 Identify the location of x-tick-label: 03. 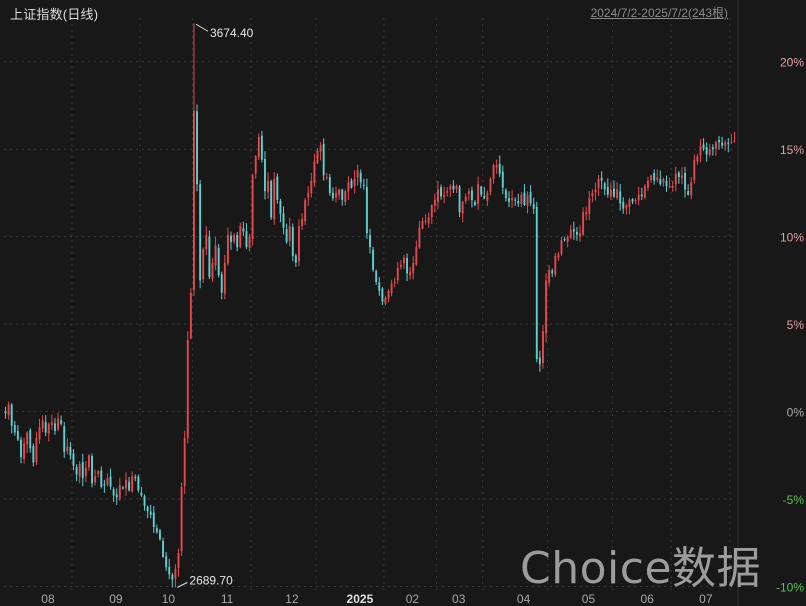
(459, 599).